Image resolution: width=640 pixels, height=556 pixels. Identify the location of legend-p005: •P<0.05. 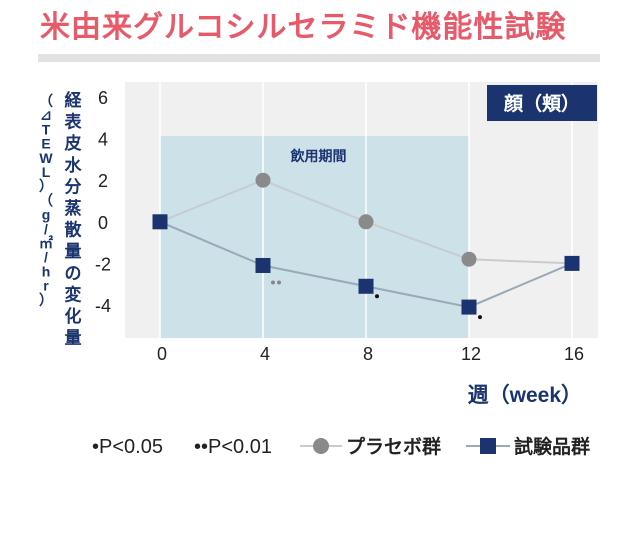
(127, 447).